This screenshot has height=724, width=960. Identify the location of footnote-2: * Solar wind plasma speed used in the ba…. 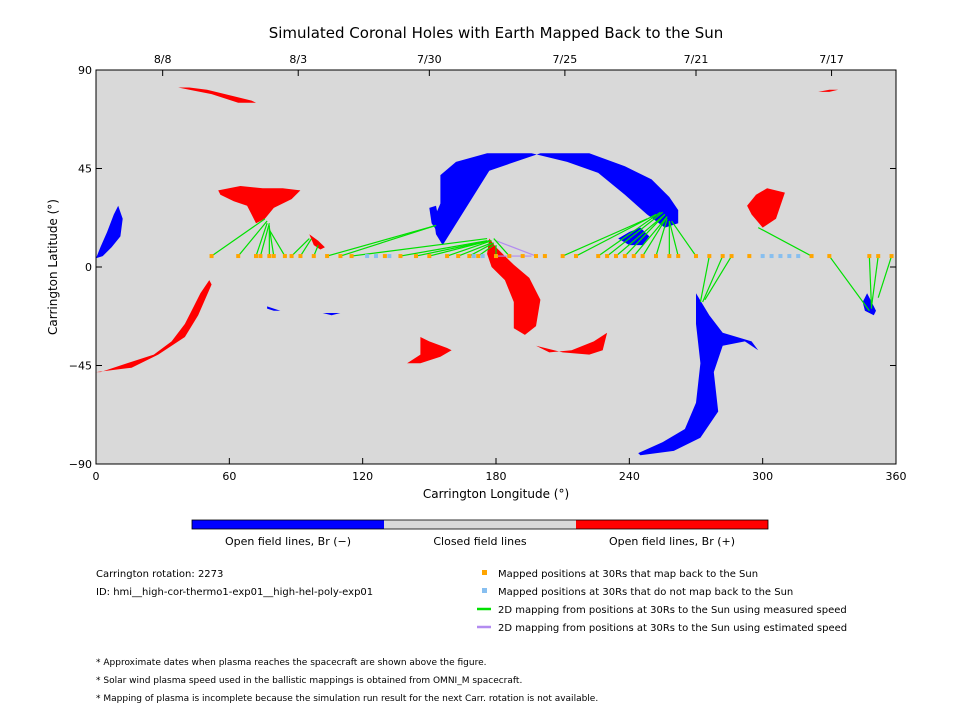
(309, 681).